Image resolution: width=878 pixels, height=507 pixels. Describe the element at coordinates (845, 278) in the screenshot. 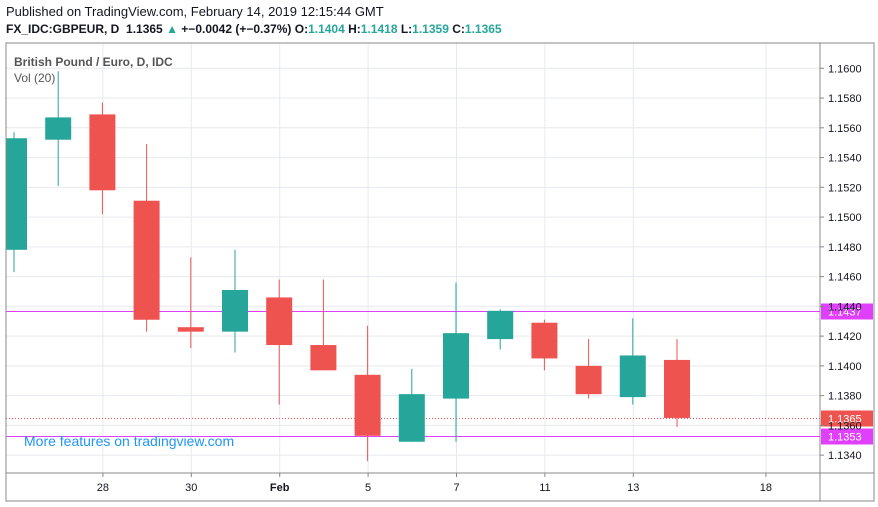

I see `y-tick-label: 1.1460` at that location.